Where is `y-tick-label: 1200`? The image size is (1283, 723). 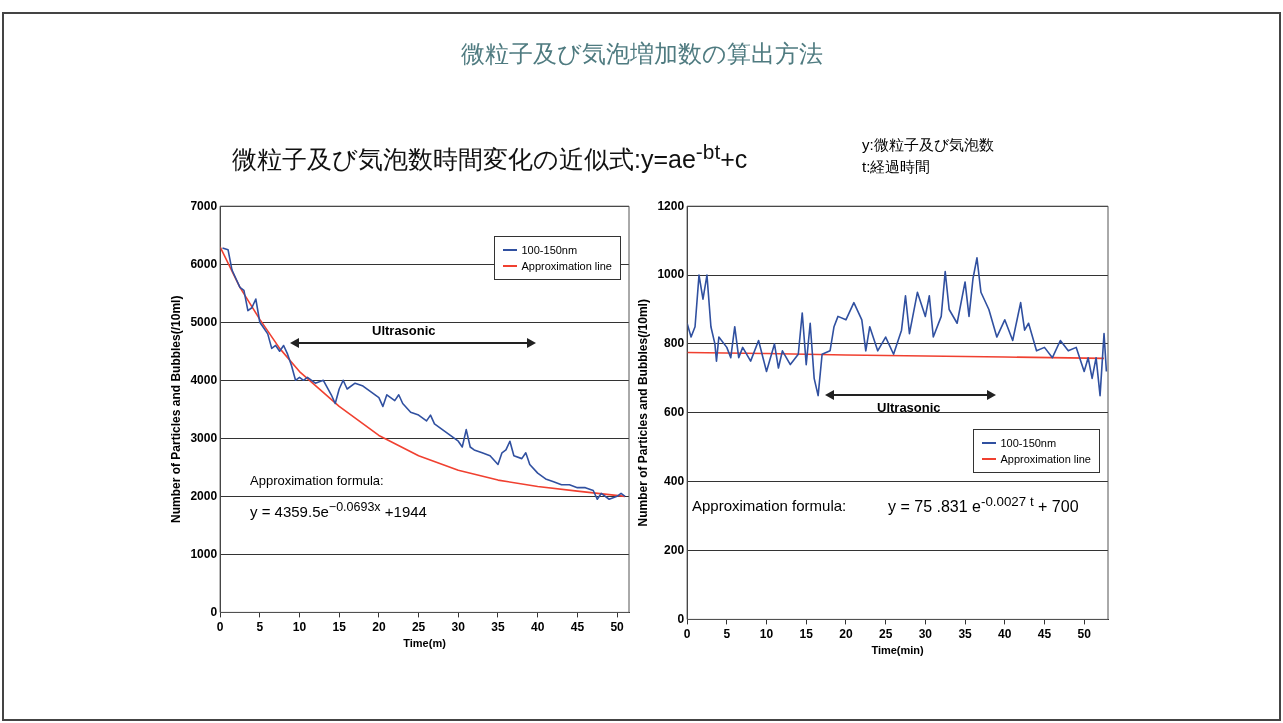 y-tick-label: 1200 is located at coordinates (671, 205).